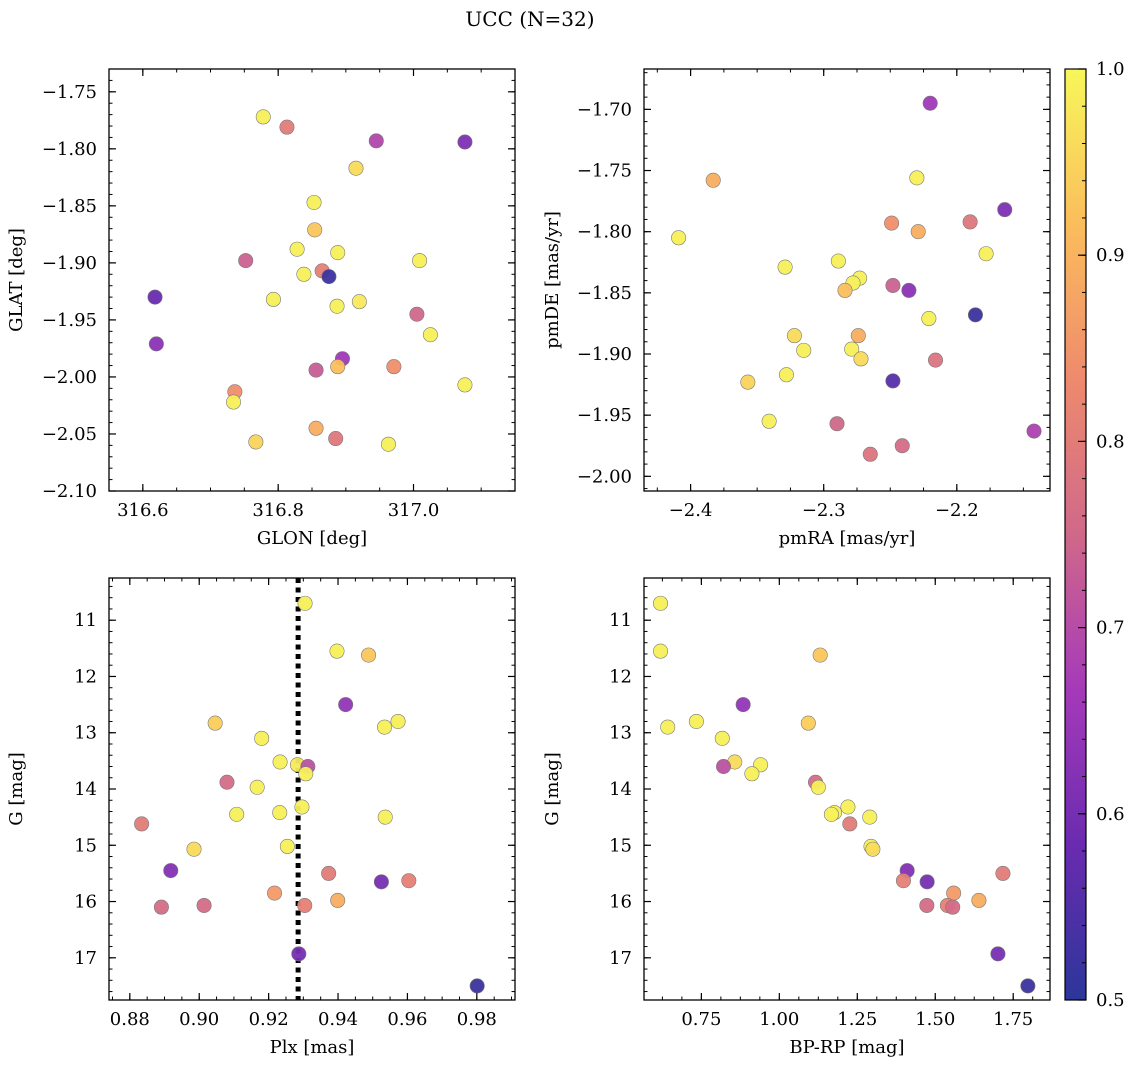 Image resolution: width=1136 pixels, height=1072 pixels. What do you see at coordinates (847, 538) in the screenshot?
I see `x-axis-label: pmRA [mas/yr]` at bounding box center [847, 538].